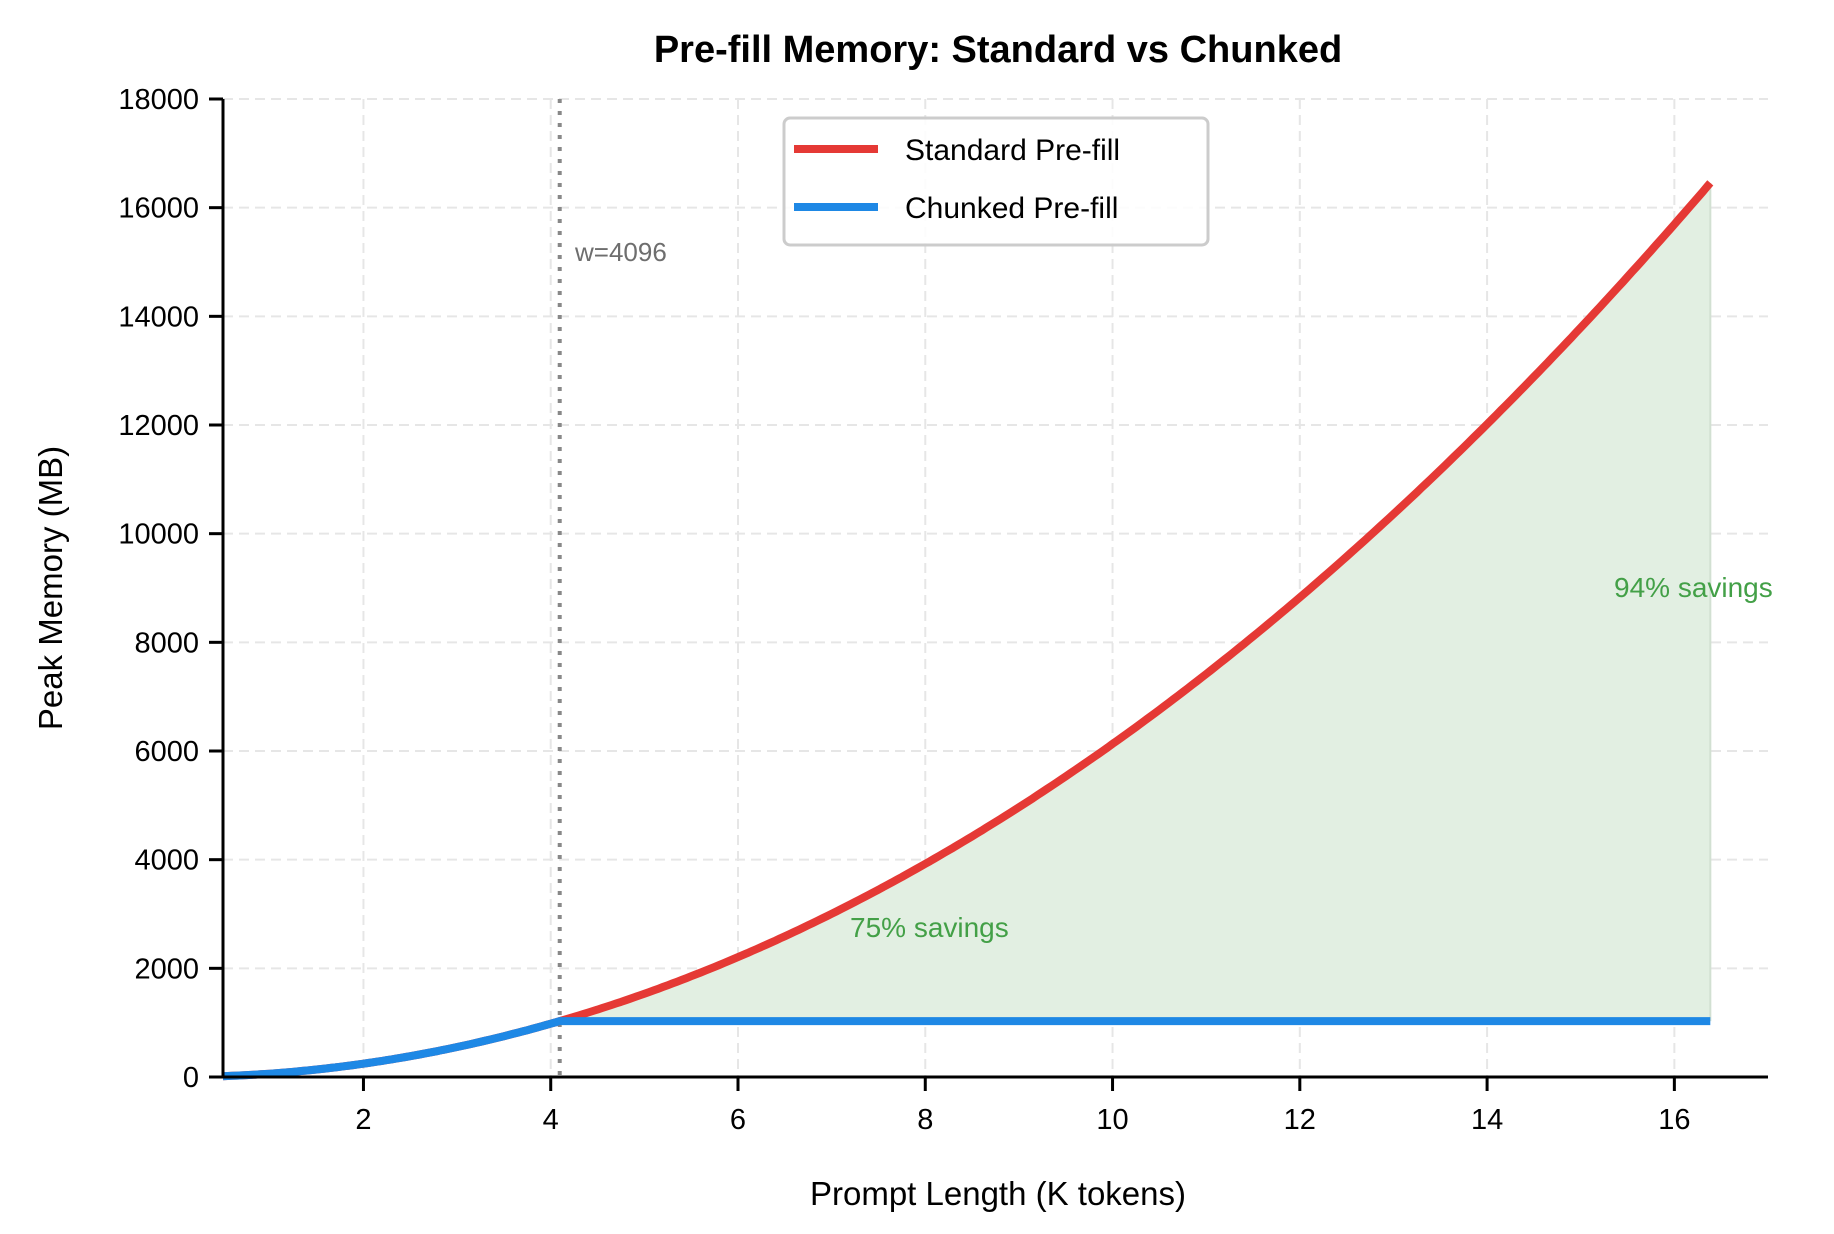 Image resolution: width=1834 pixels, height=1234 pixels. Describe the element at coordinates (158, 535) in the screenshot. I see `y-tick-label: 10000` at that location.